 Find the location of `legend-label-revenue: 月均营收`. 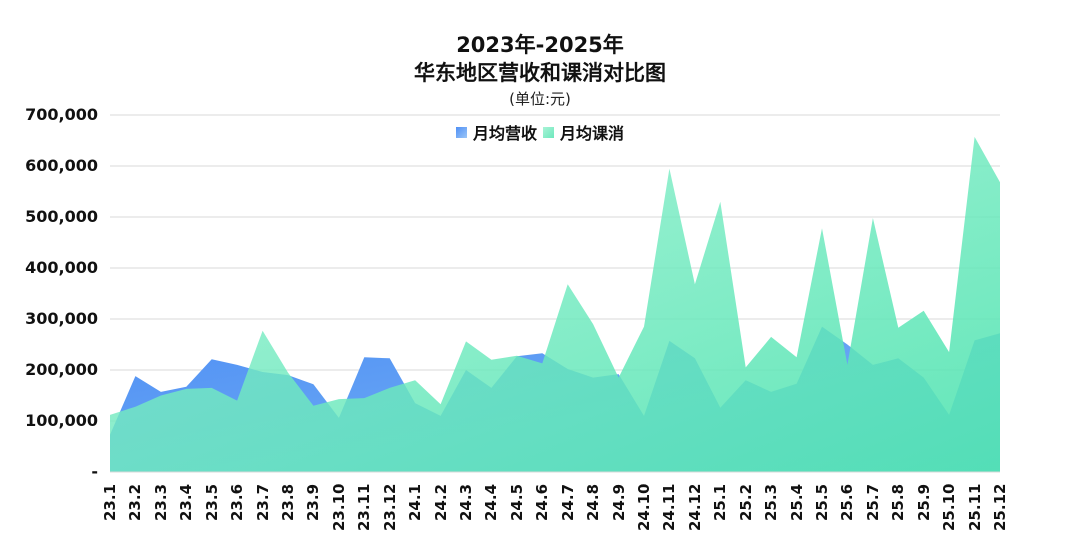

legend-label-revenue: 月均营收 is located at coordinates (504, 133).